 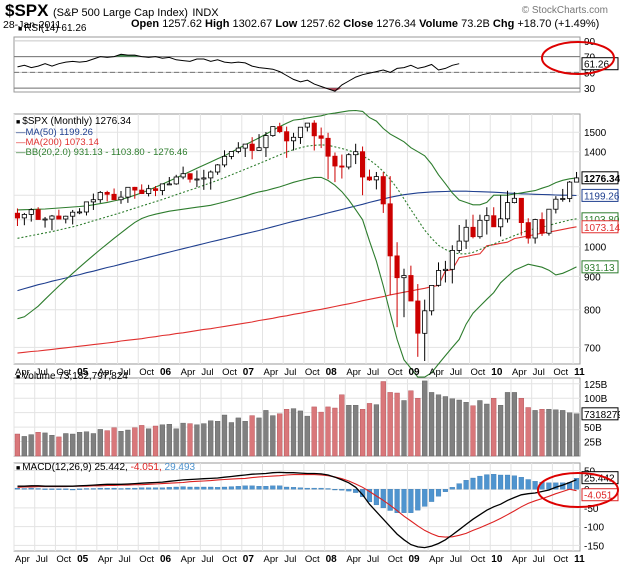 I want to click on legend-name: MA(50), so click(x=43, y=132).